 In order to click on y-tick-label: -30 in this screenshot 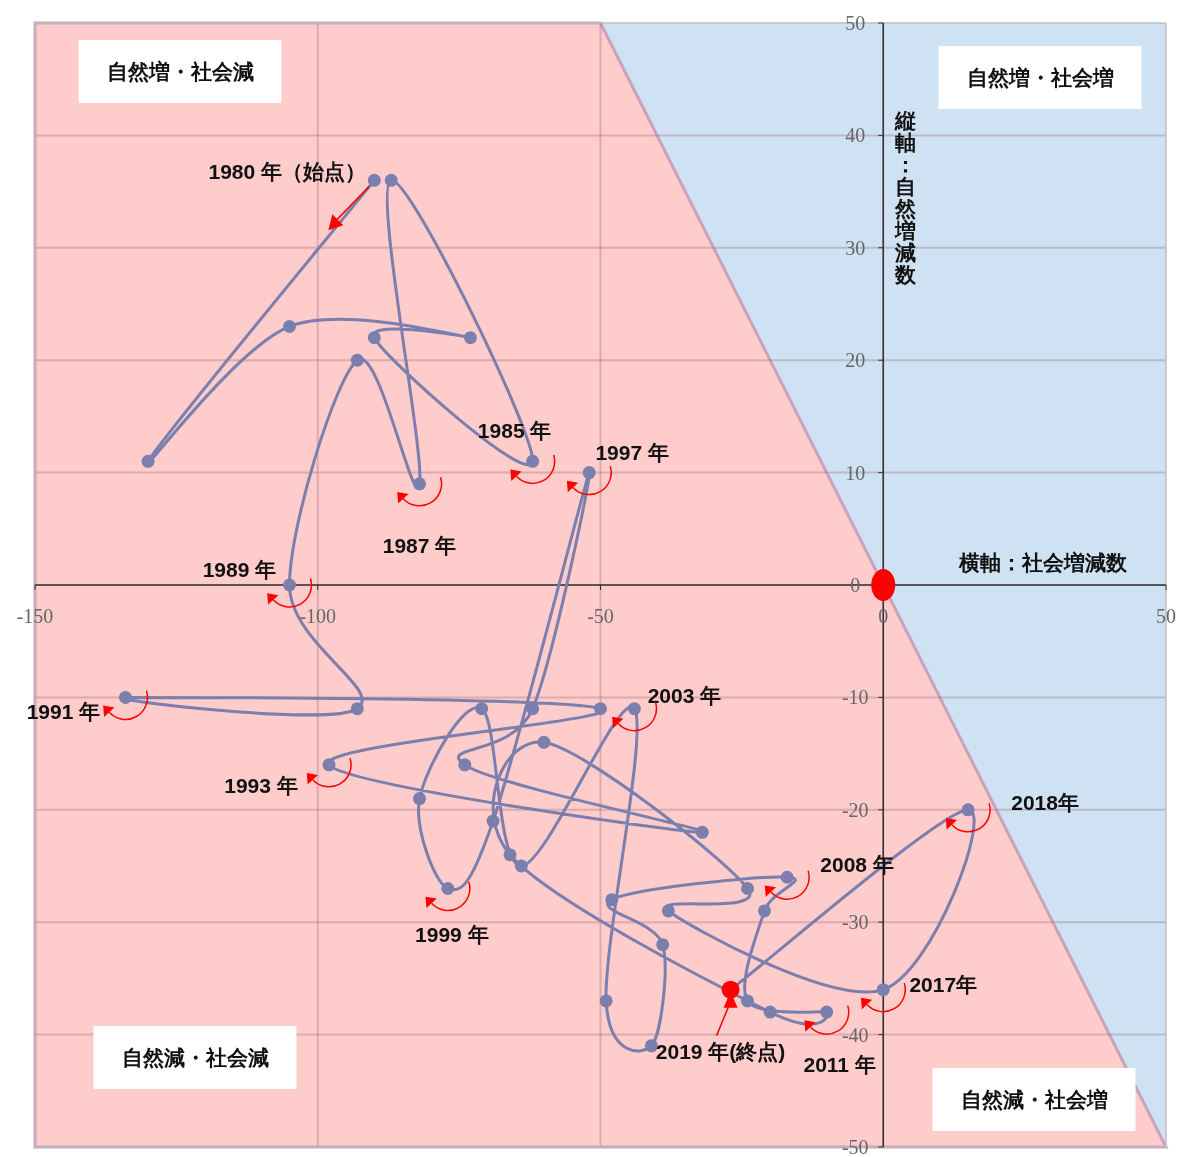, I will do `click(855, 922)`.